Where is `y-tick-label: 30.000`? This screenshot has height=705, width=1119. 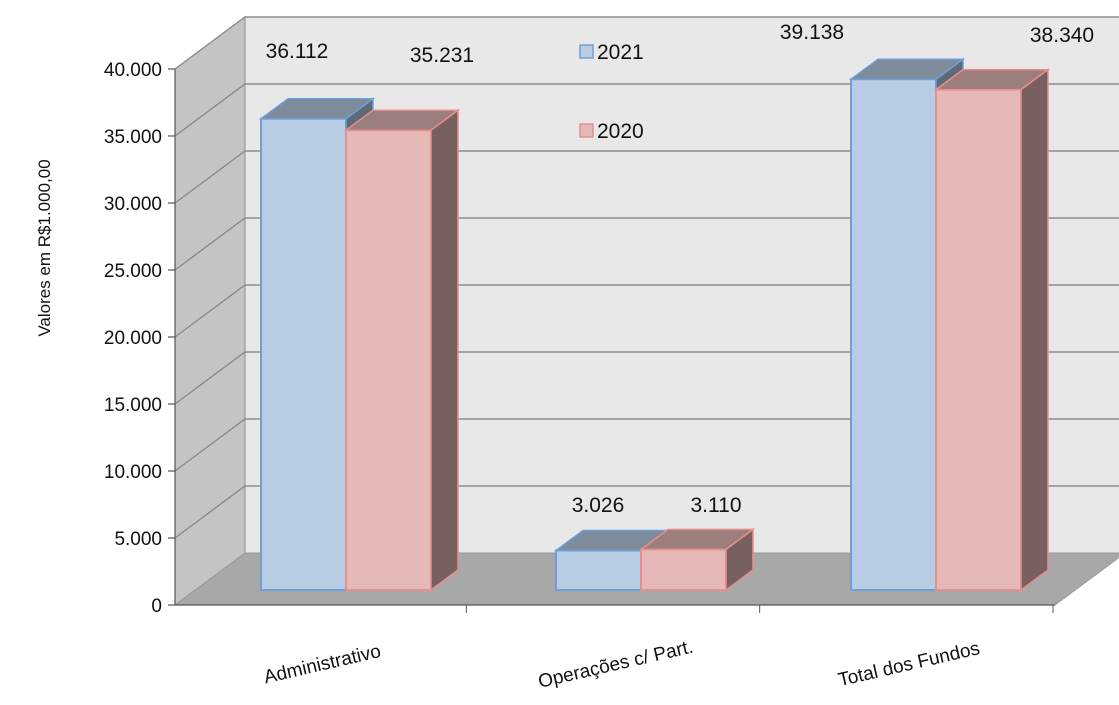 y-tick-label: 30.000 is located at coordinates (133, 204).